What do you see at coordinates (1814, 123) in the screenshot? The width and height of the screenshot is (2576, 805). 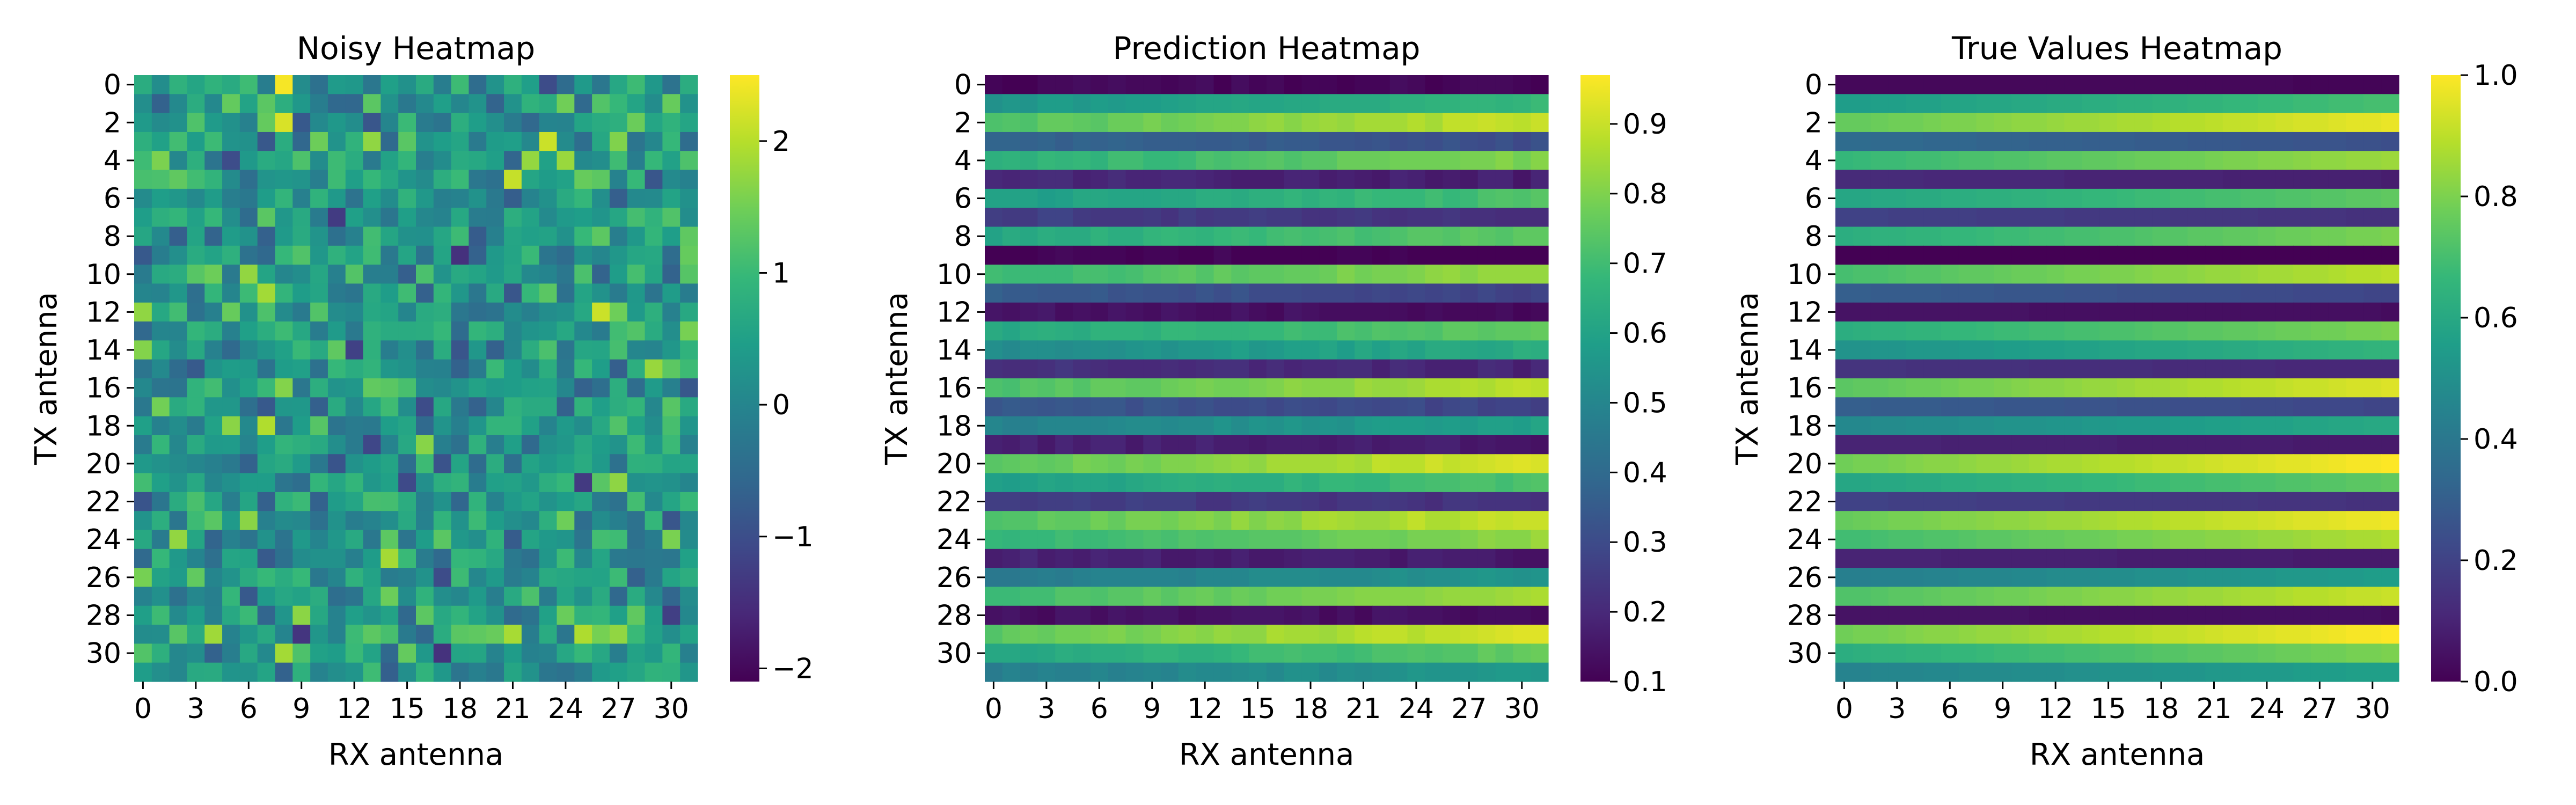 I see `y-tick-label: 2` at bounding box center [1814, 123].